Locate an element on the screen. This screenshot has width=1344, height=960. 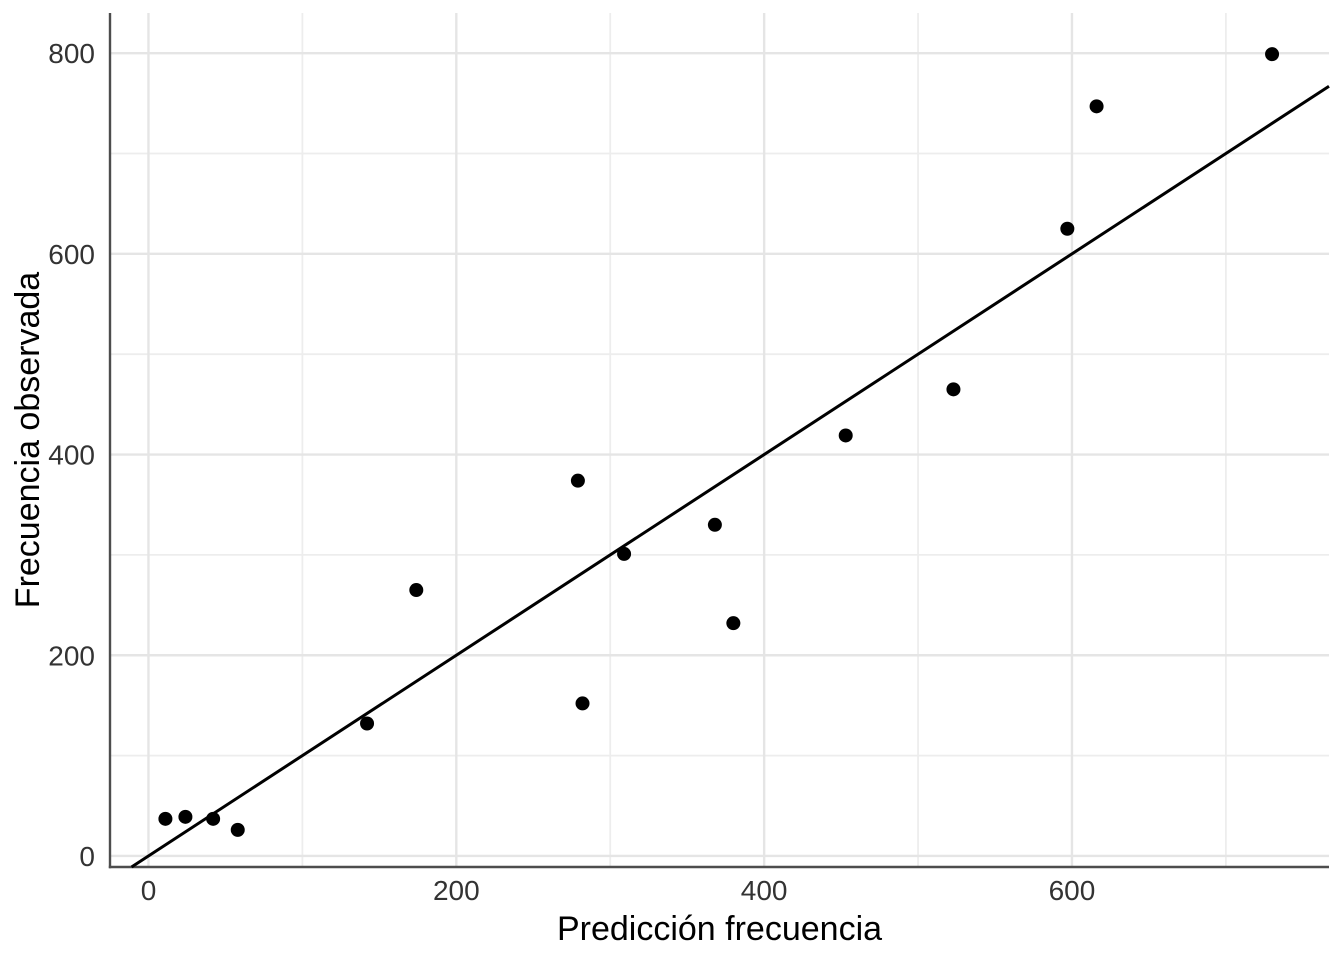
x-axis-tick-labels: 0 200 400 600 is located at coordinates (618, 890).